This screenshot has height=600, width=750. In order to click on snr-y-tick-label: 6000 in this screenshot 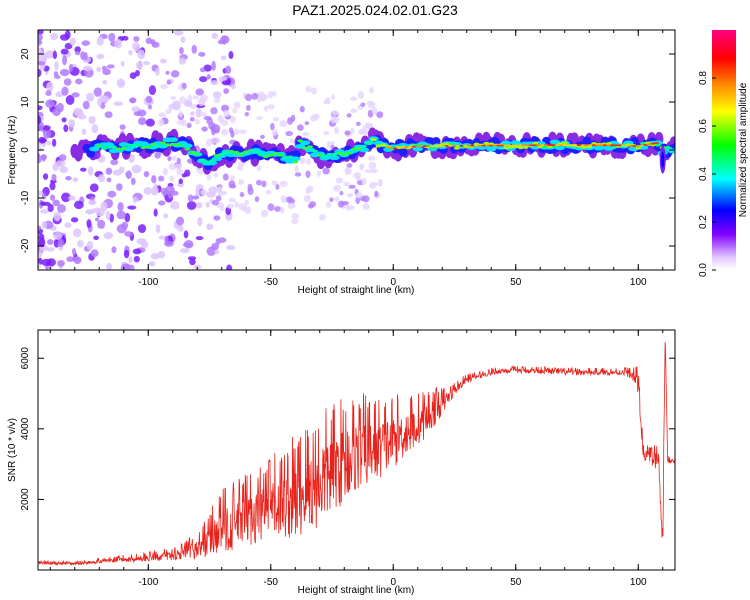, I will do `click(25, 358)`.